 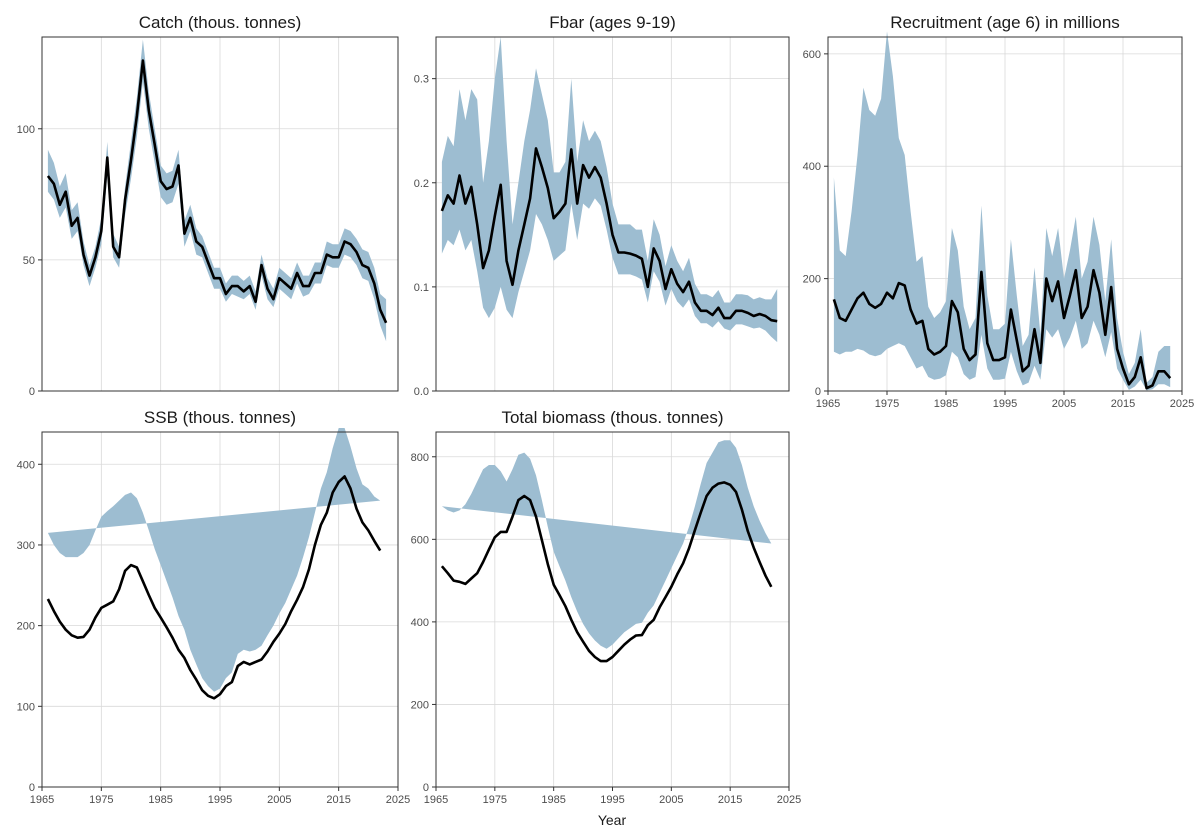 I want to click on y-tick-label: 0.1, so click(x=421, y=288).